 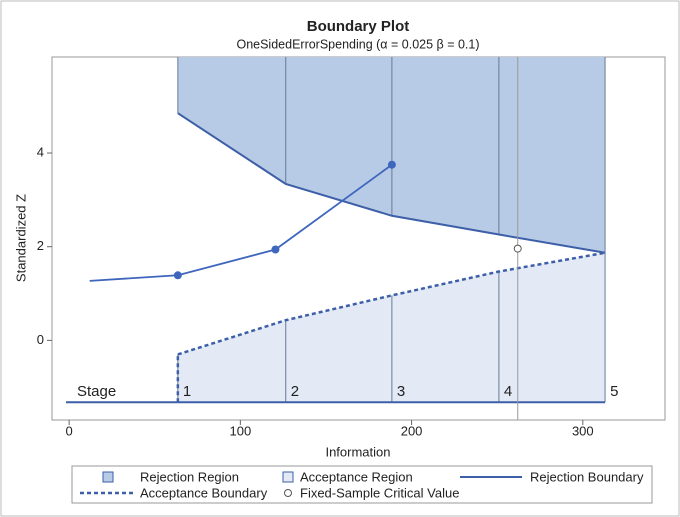 What do you see at coordinates (40, 245) in the screenshot?
I see `y-tick-label: 2` at bounding box center [40, 245].